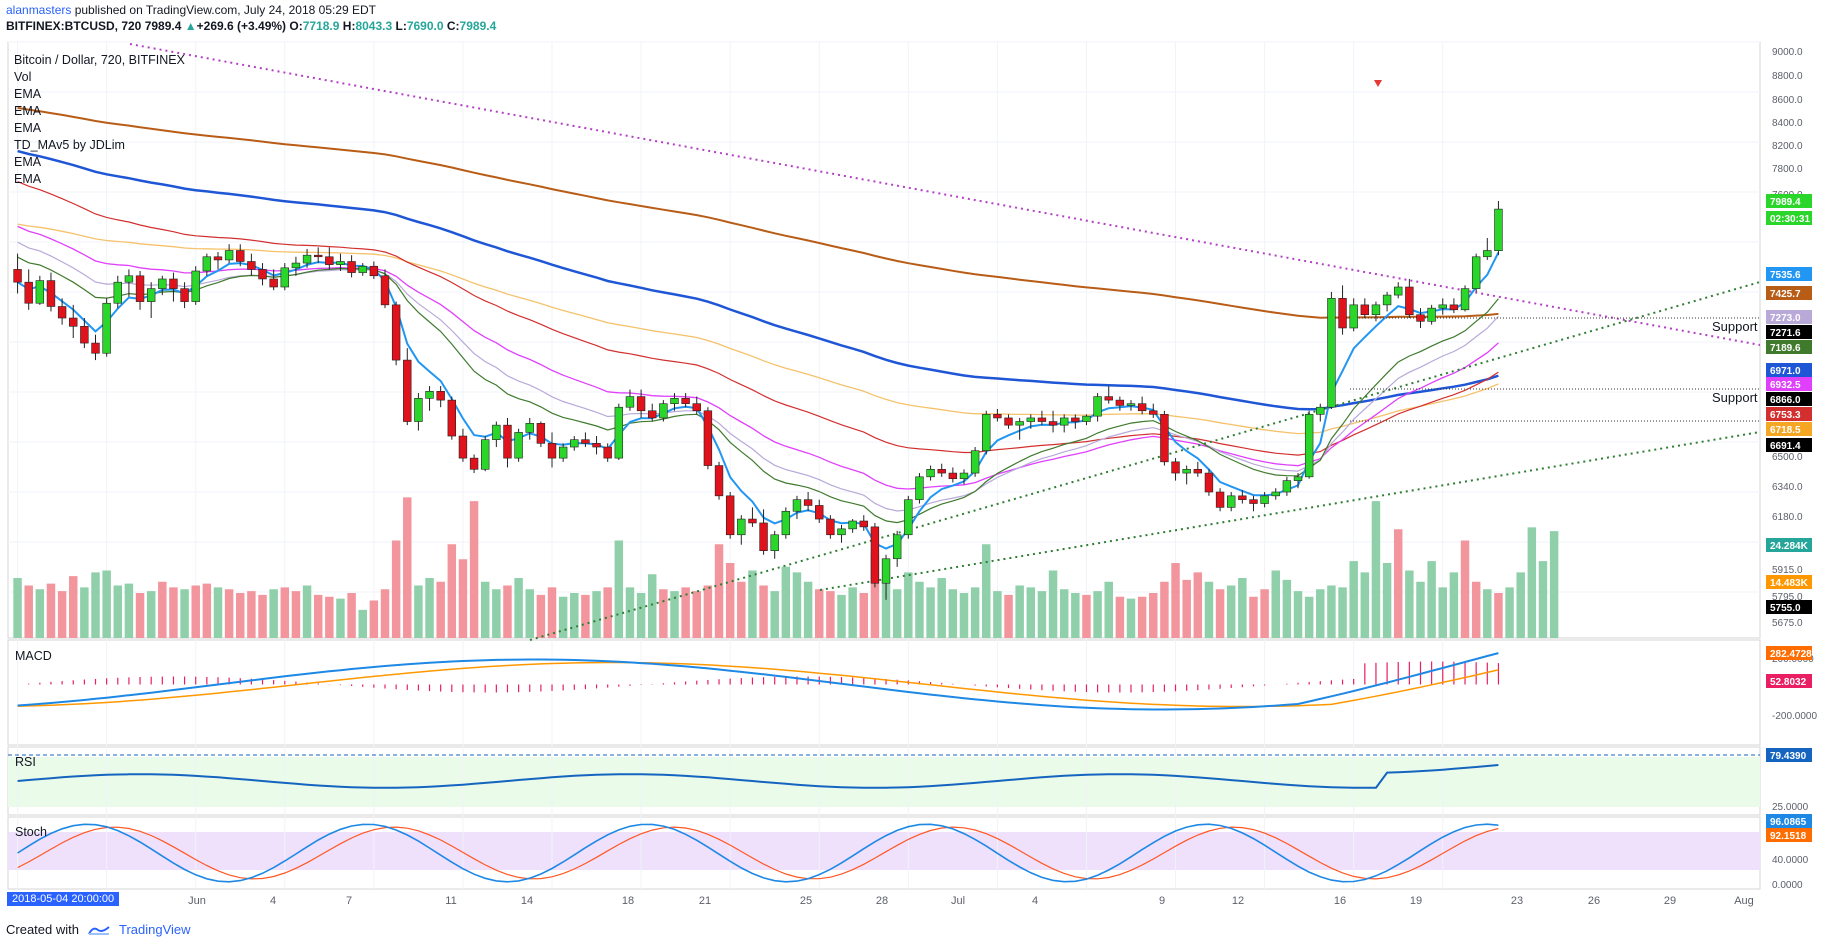 Image resolution: width=1828 pixels, height=946 pixels. I want to click on legend-item-ema-1: EMA, so click(28, 94).